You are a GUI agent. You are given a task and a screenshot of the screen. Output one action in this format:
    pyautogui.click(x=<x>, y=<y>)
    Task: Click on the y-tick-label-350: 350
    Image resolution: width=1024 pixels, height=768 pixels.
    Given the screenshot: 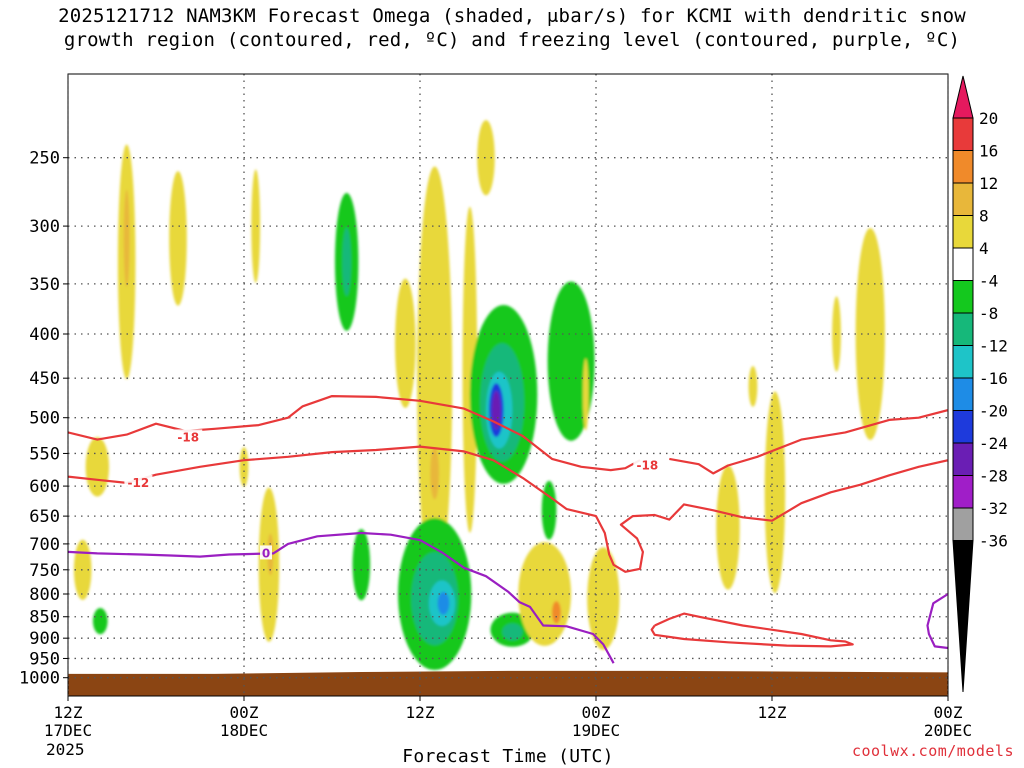 What is the action you would take?
    pyautogui.click(x=44, y=285)
    